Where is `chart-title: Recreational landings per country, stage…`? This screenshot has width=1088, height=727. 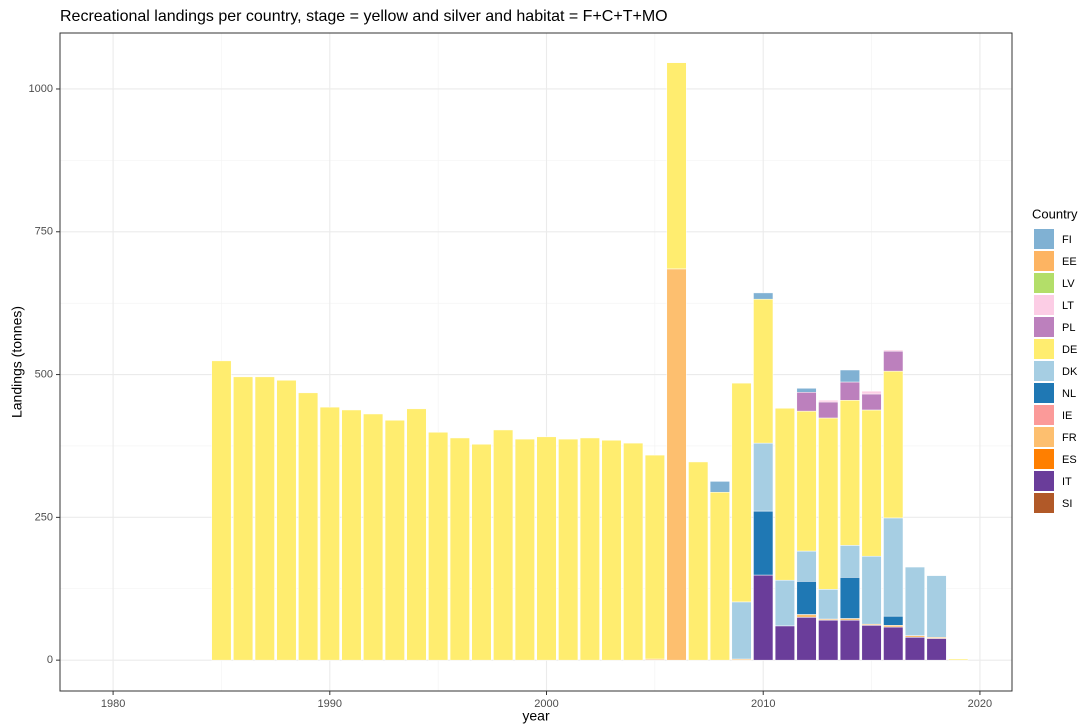 chart-title: Recreational landings per country, stage… is located at coordinates (364, 16).